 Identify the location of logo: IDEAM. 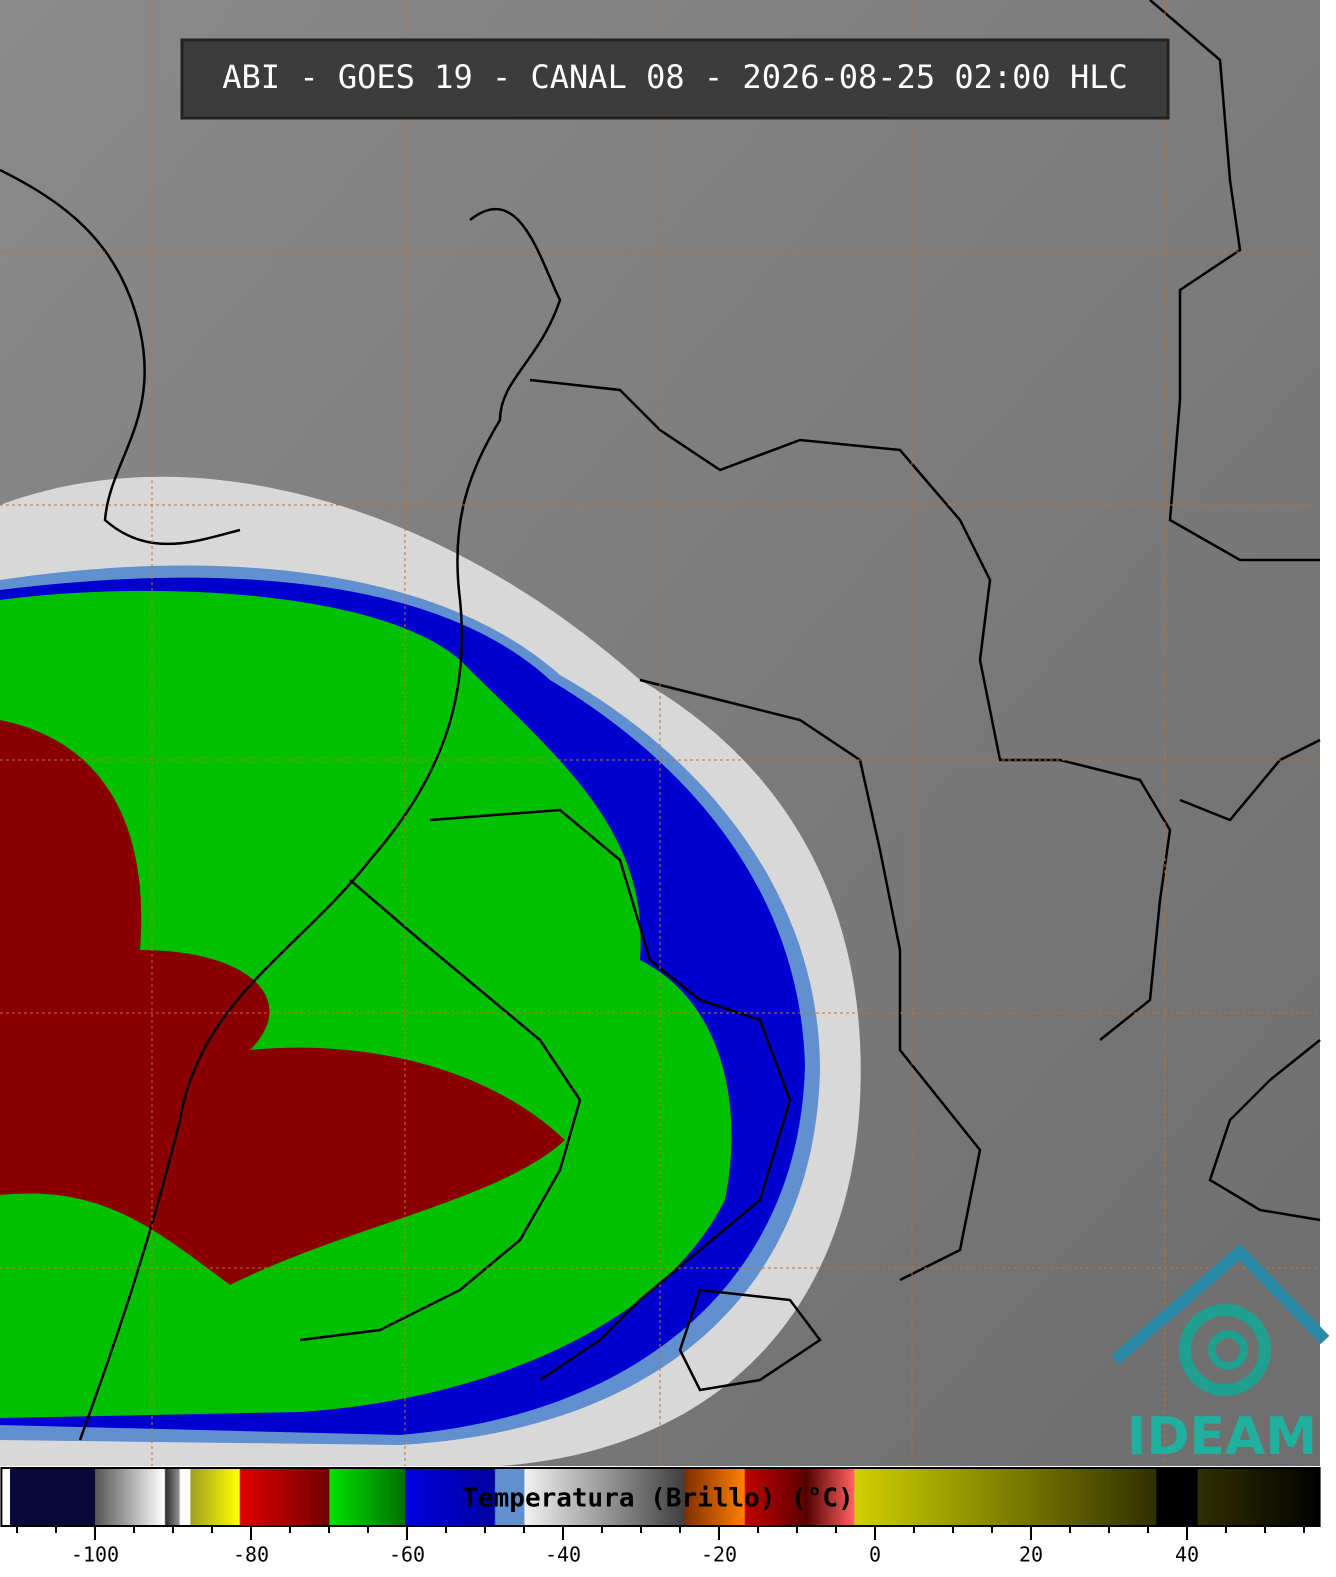
(1220, 1355).